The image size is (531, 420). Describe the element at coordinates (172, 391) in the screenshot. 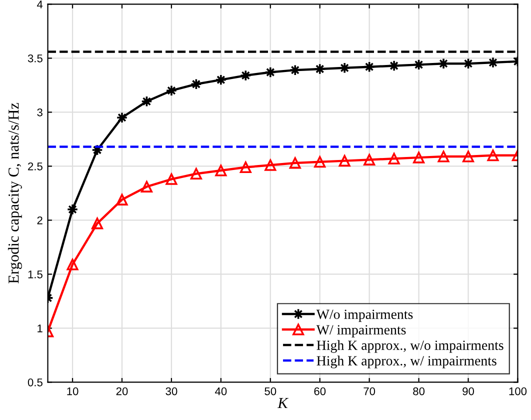

I see `x-tick-label: 30` at that location.